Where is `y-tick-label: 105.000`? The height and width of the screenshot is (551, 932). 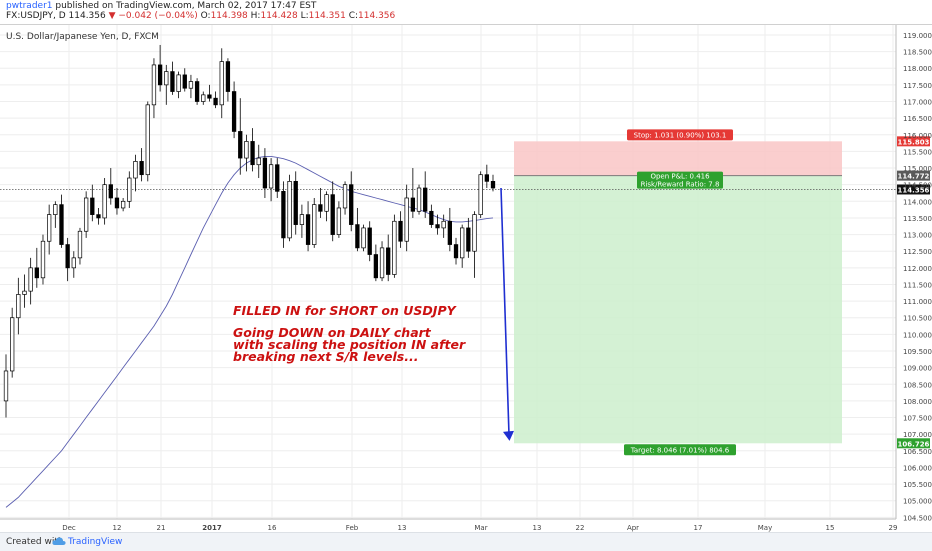 y-tick-label: 105.000 is located at coordinates (917, 502).